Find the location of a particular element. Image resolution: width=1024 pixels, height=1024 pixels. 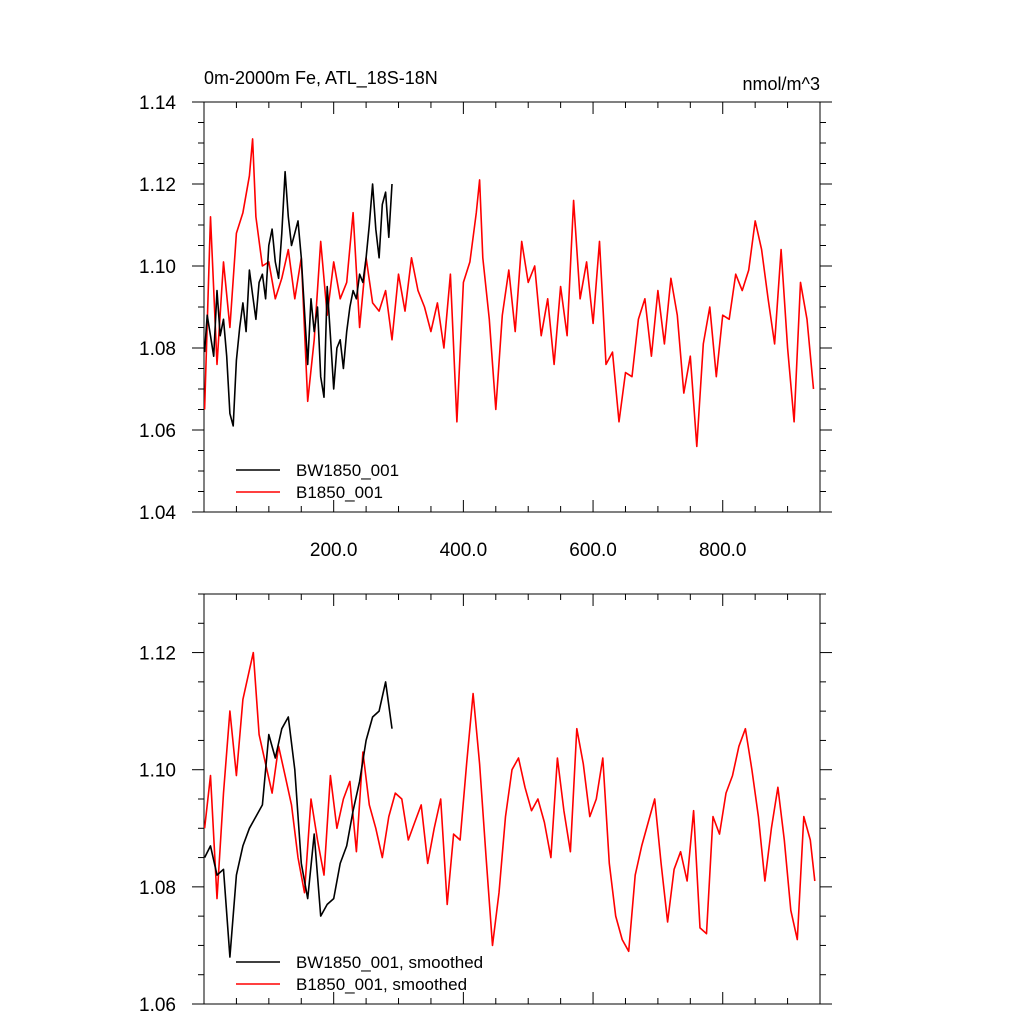

series-line-bw1850-001-smoothed is located at coordinates (298, 819).